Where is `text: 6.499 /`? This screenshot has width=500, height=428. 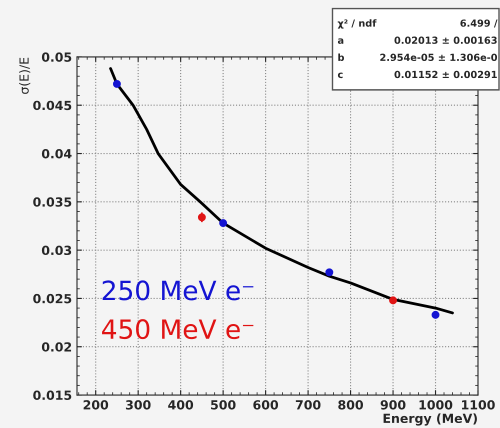 text: 6.499 / is located at coordinates (479, 23).